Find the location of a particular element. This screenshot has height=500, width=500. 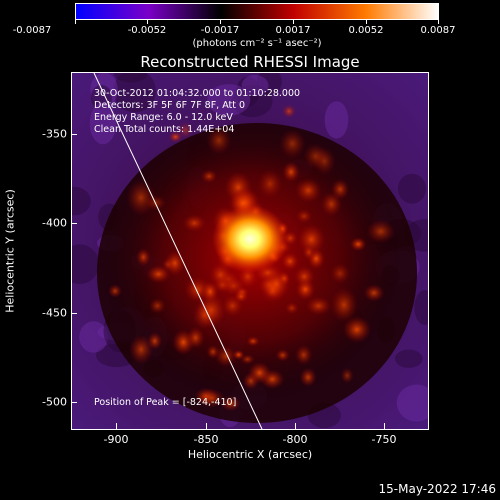

y-tick-label: -350 is located at coordinates (54, 134).